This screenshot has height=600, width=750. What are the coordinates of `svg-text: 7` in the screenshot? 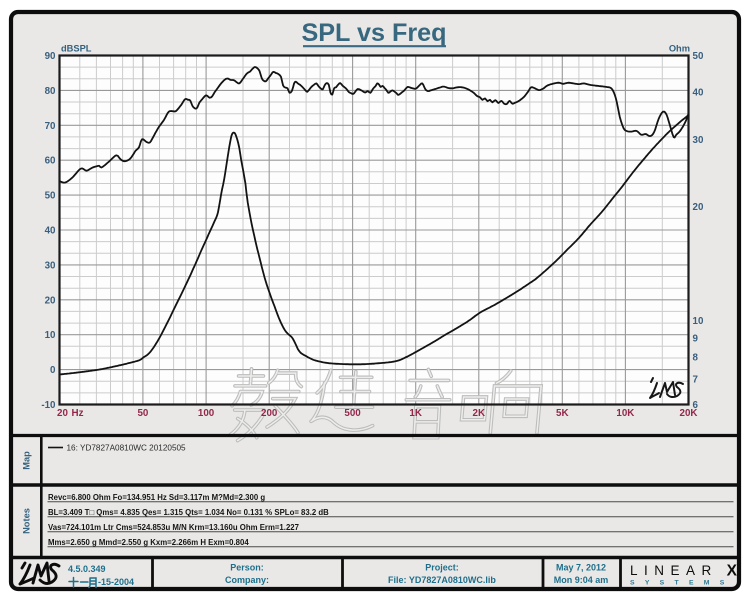 It's located at (696, 380).